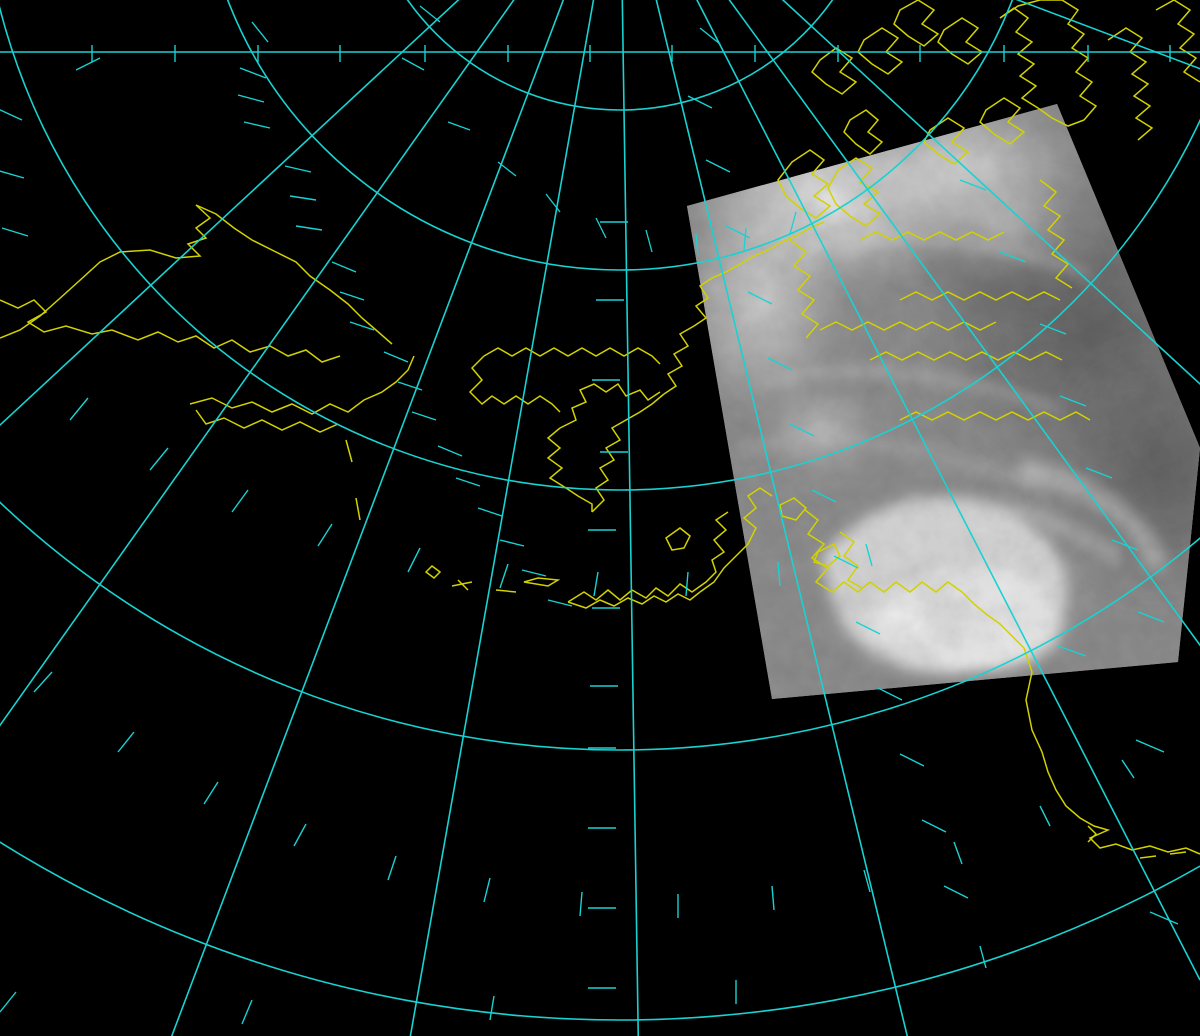 Image resolution: width=1200 pixels, height=1036 pixels. Describe the element at coordinates (302, 385) in the screenshot. I see `coast-kamchatka` at that location.